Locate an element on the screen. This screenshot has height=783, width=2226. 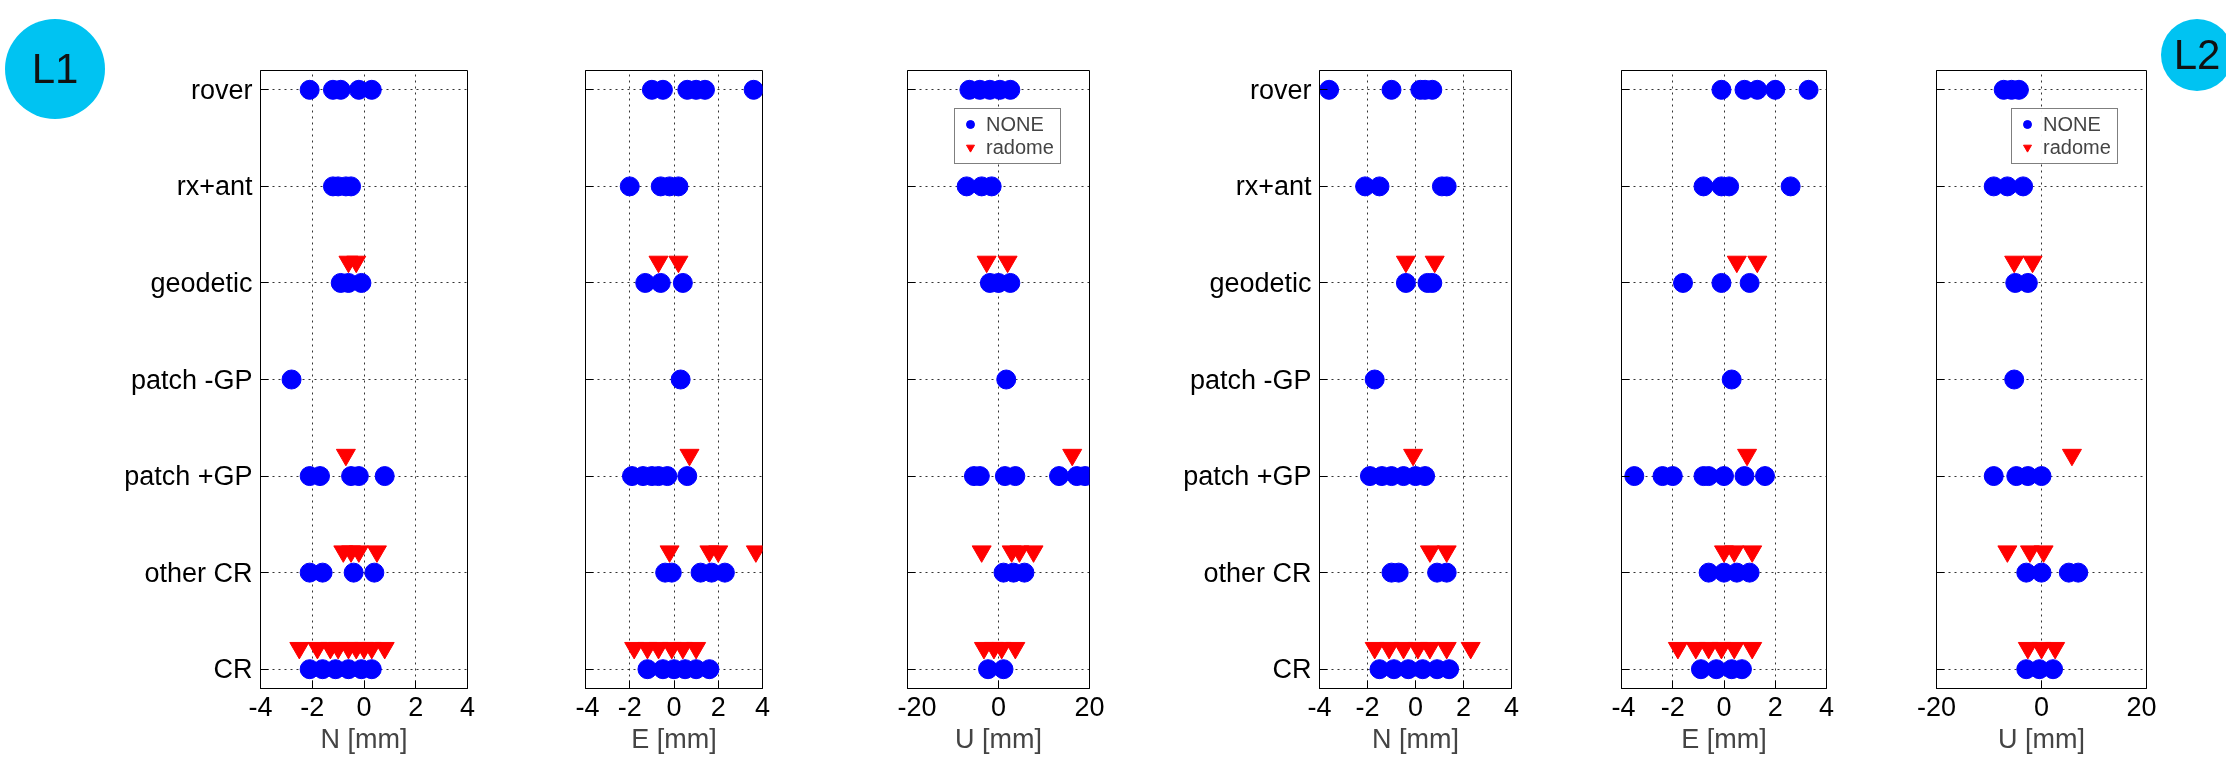
text: L1 is located at coordinates (55, 69).